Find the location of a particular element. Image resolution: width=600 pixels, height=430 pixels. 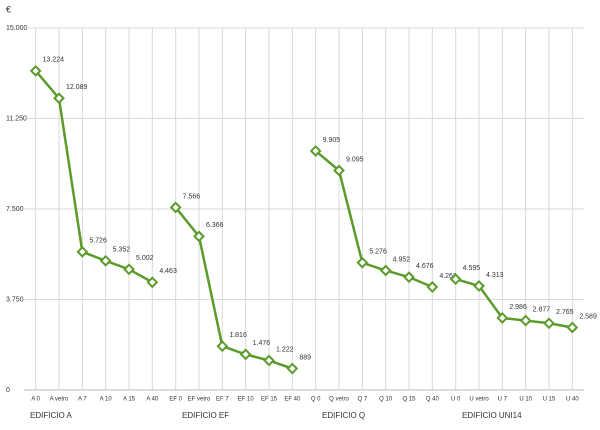

x-tick-label: A 15 is located at coordinates (129, 400).